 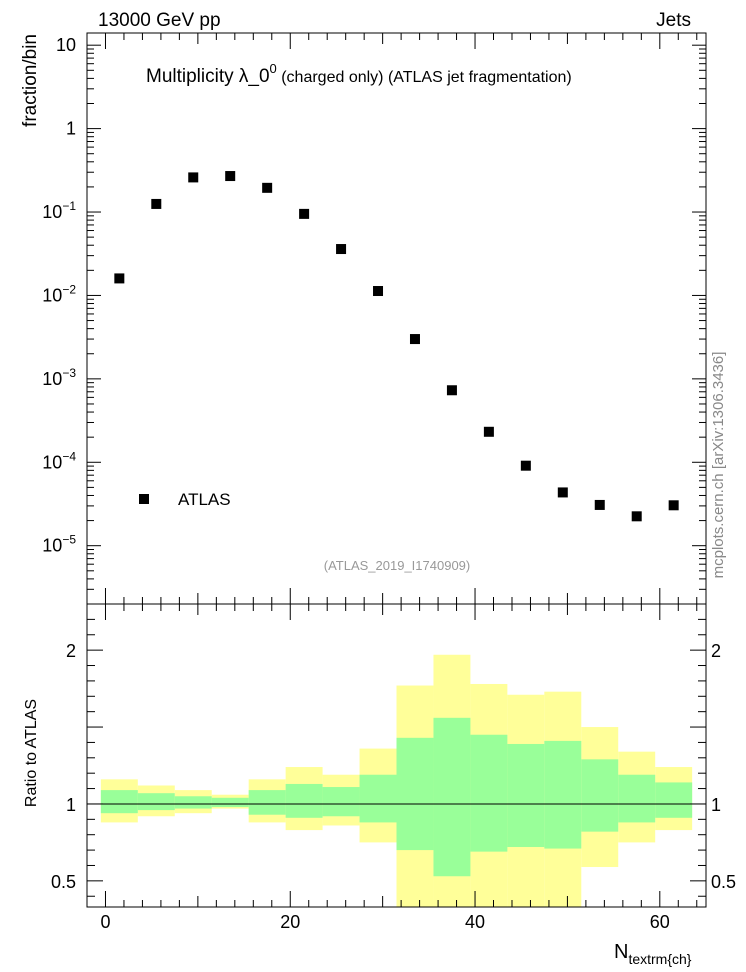 I want to click on mcplots-side-label: mcplots.cern.ch [arXiv:1306.3436], so click(x=718, y=465).